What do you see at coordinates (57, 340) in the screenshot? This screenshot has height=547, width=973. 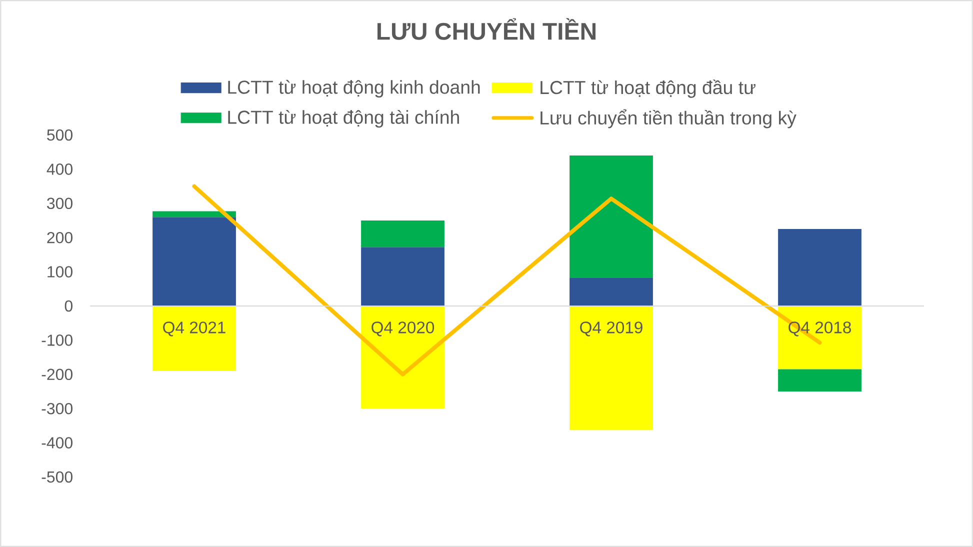 I see `y-tick-label: -100` at bounding box center [57, 340].